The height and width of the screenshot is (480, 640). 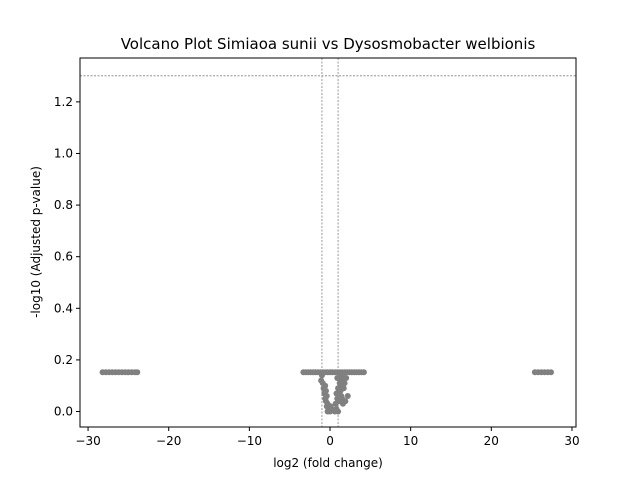 I want to click on x-tick-label: −10, so click(x=249, y=441).